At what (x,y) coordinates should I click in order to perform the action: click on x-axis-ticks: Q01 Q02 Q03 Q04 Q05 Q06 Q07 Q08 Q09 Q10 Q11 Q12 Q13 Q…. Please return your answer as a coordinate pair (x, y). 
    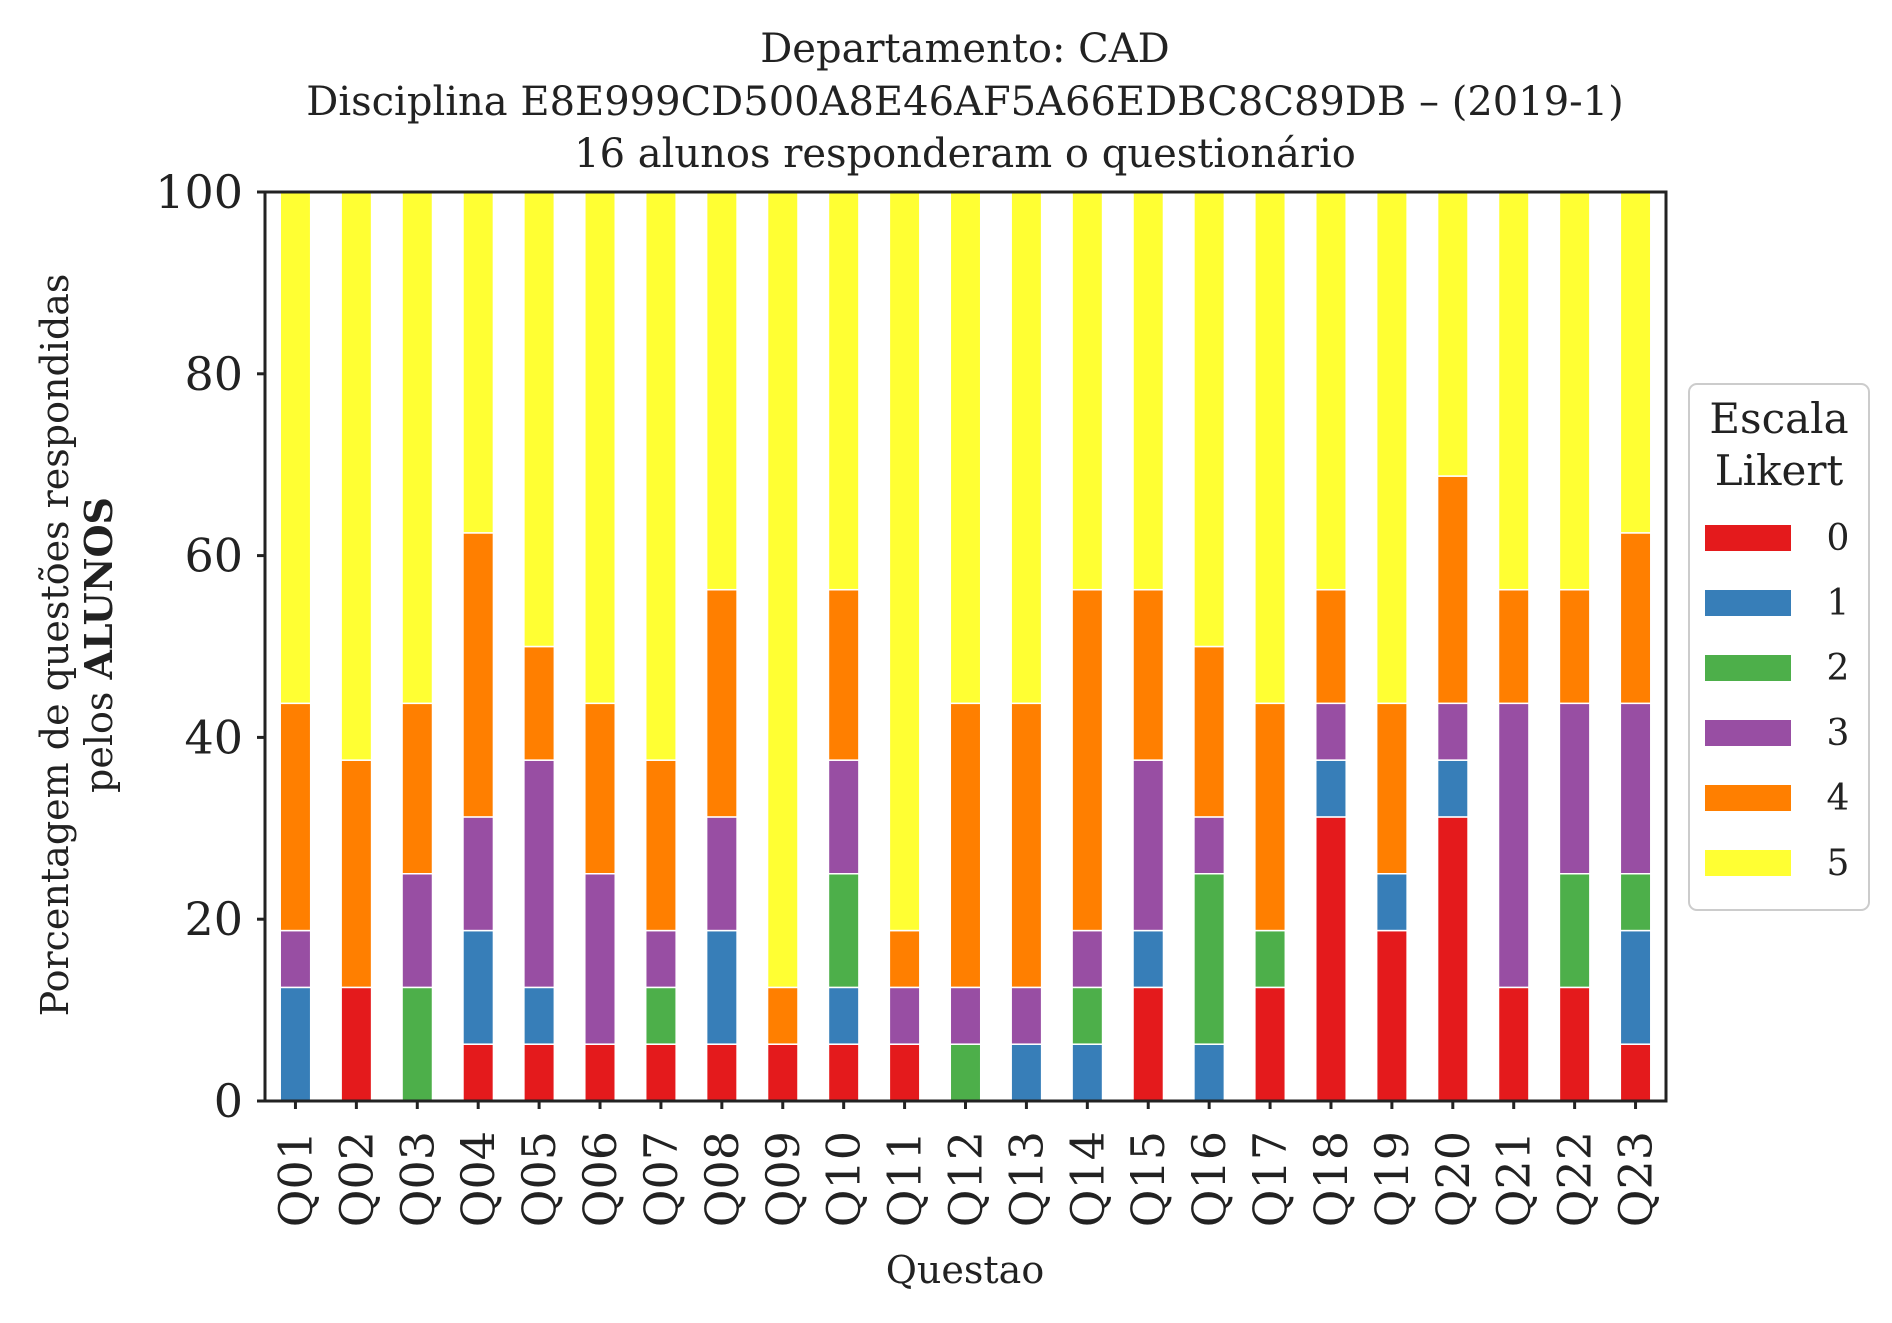
    Looking at the image, I should click on (965, 1164).